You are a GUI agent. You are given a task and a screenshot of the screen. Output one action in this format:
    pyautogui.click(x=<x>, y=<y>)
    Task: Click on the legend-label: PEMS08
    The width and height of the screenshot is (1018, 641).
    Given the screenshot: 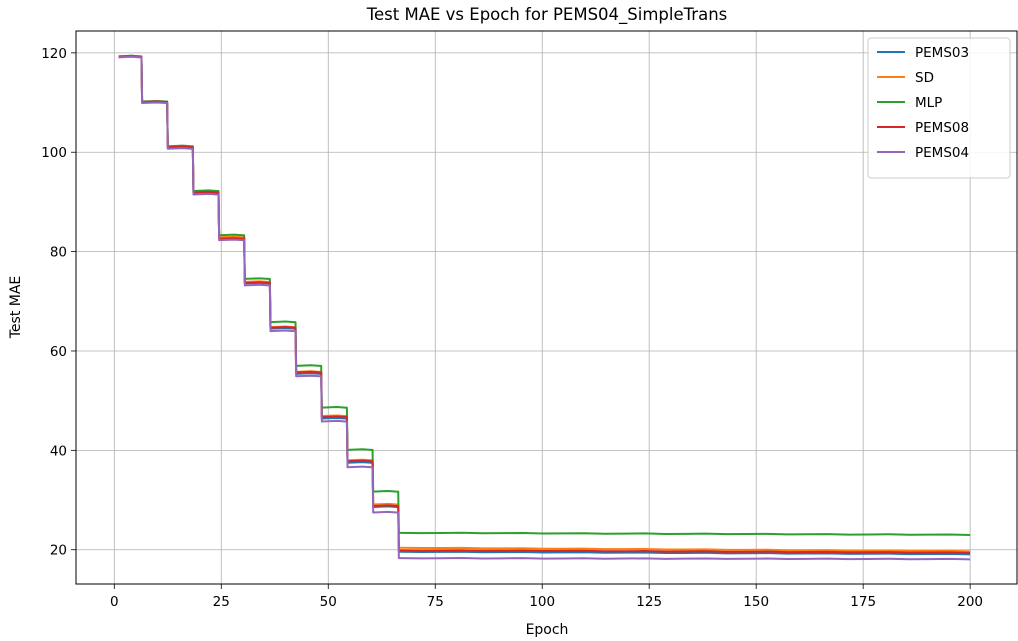 What is the action you would take?
    pyautogui.click(x=942, y=128)
    